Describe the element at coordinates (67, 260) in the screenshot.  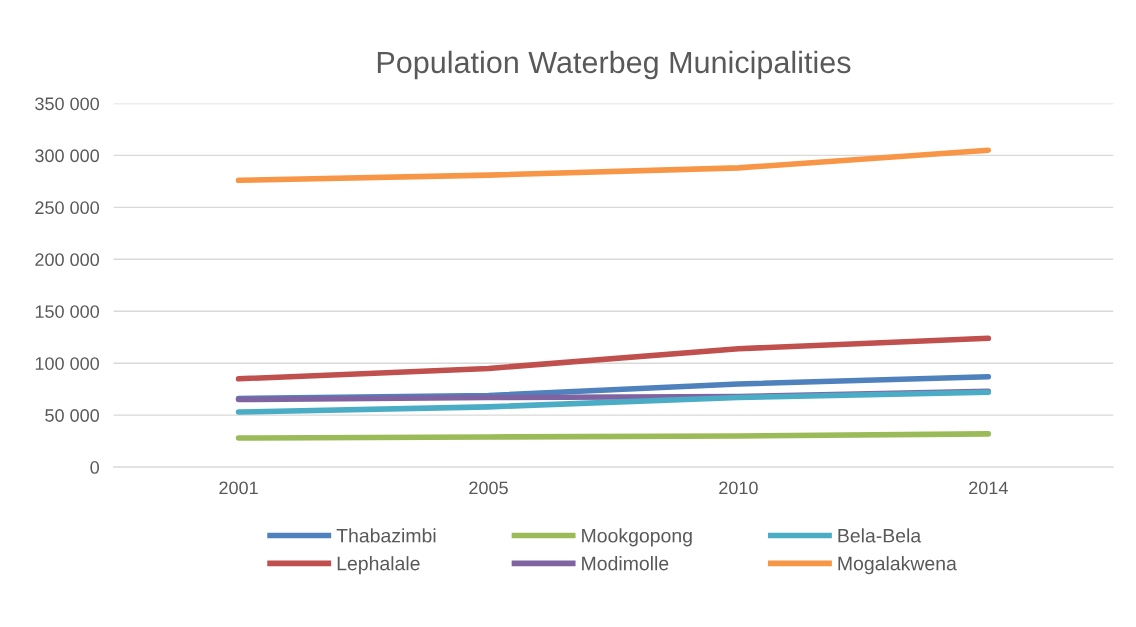
I see `y-tick-label: 200 000` at that location.